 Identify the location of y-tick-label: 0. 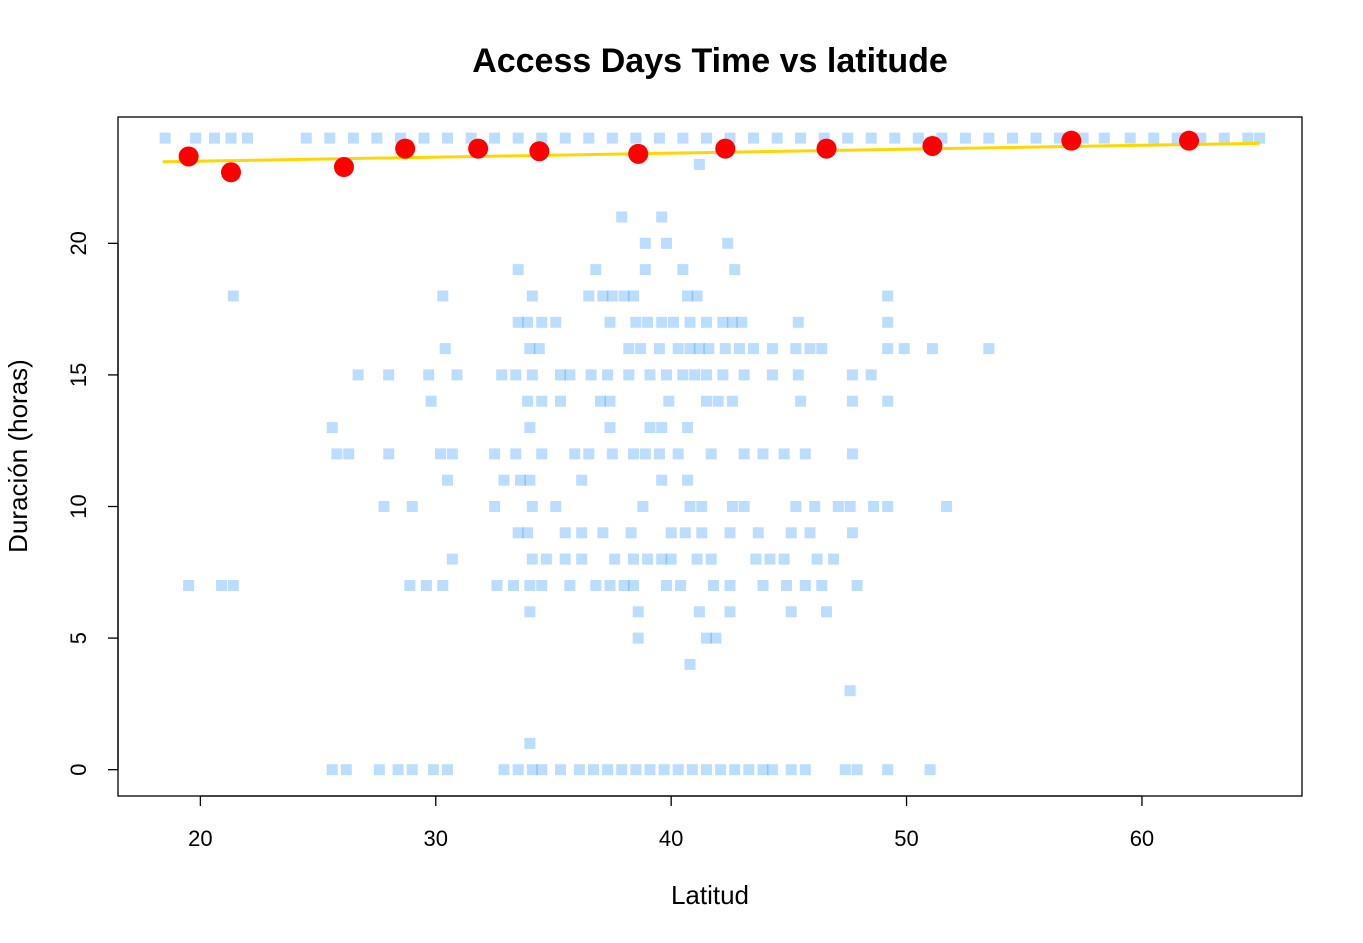
(78, 770).